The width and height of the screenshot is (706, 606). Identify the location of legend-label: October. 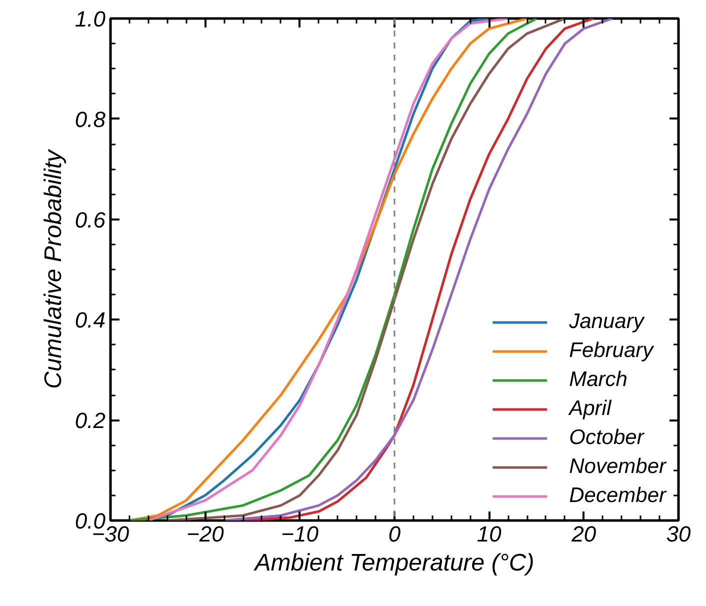
(606, 438).